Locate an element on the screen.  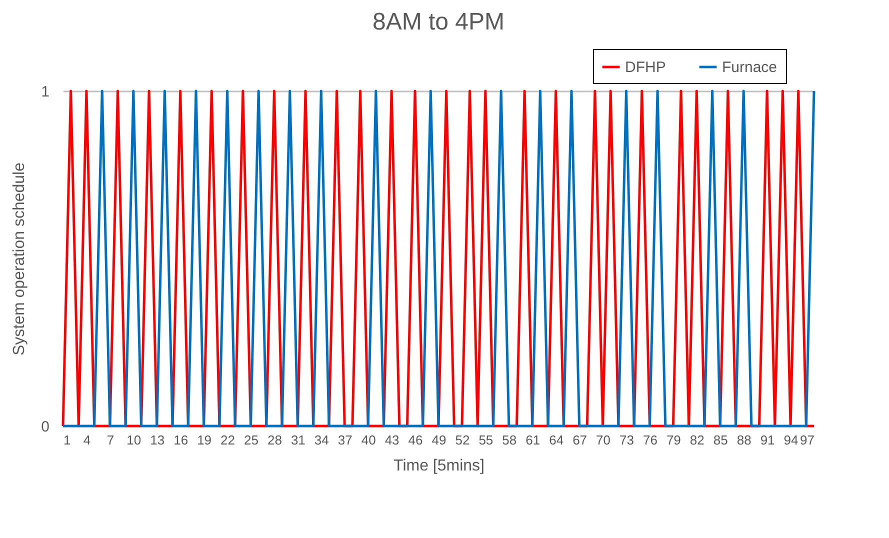
x-tick-label: 7 is located at coordinates (110, 440).